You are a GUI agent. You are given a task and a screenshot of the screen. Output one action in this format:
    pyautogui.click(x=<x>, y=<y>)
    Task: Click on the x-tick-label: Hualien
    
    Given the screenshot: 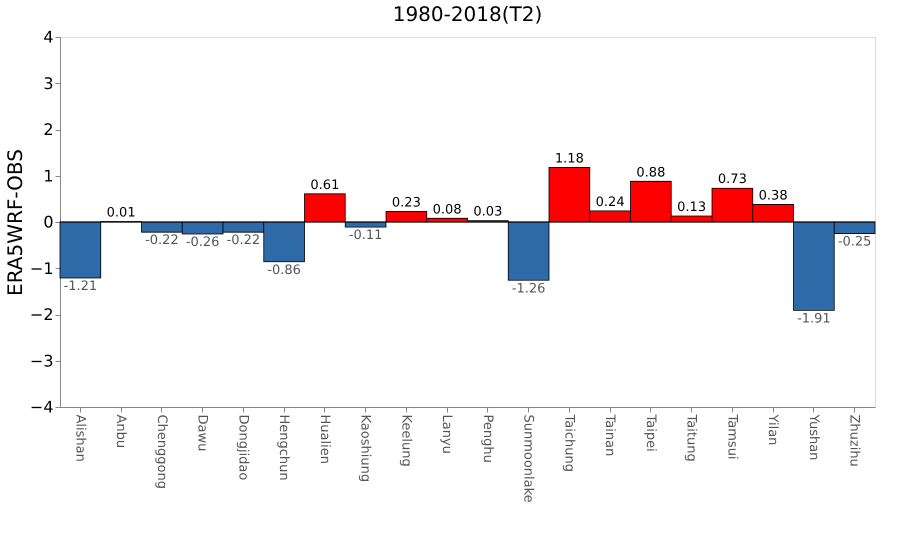 What is the action you would take?
    pyautogui.click(x=324, y=439)
    